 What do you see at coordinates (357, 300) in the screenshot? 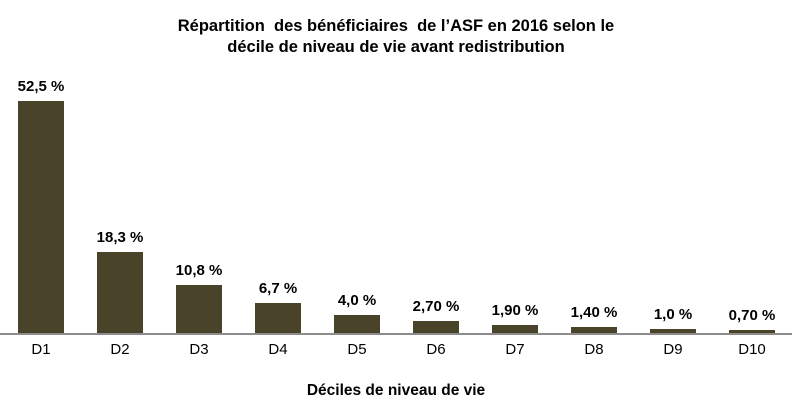
I see `value-label-D5: 4,0 %` at bounding box center [357, 300].